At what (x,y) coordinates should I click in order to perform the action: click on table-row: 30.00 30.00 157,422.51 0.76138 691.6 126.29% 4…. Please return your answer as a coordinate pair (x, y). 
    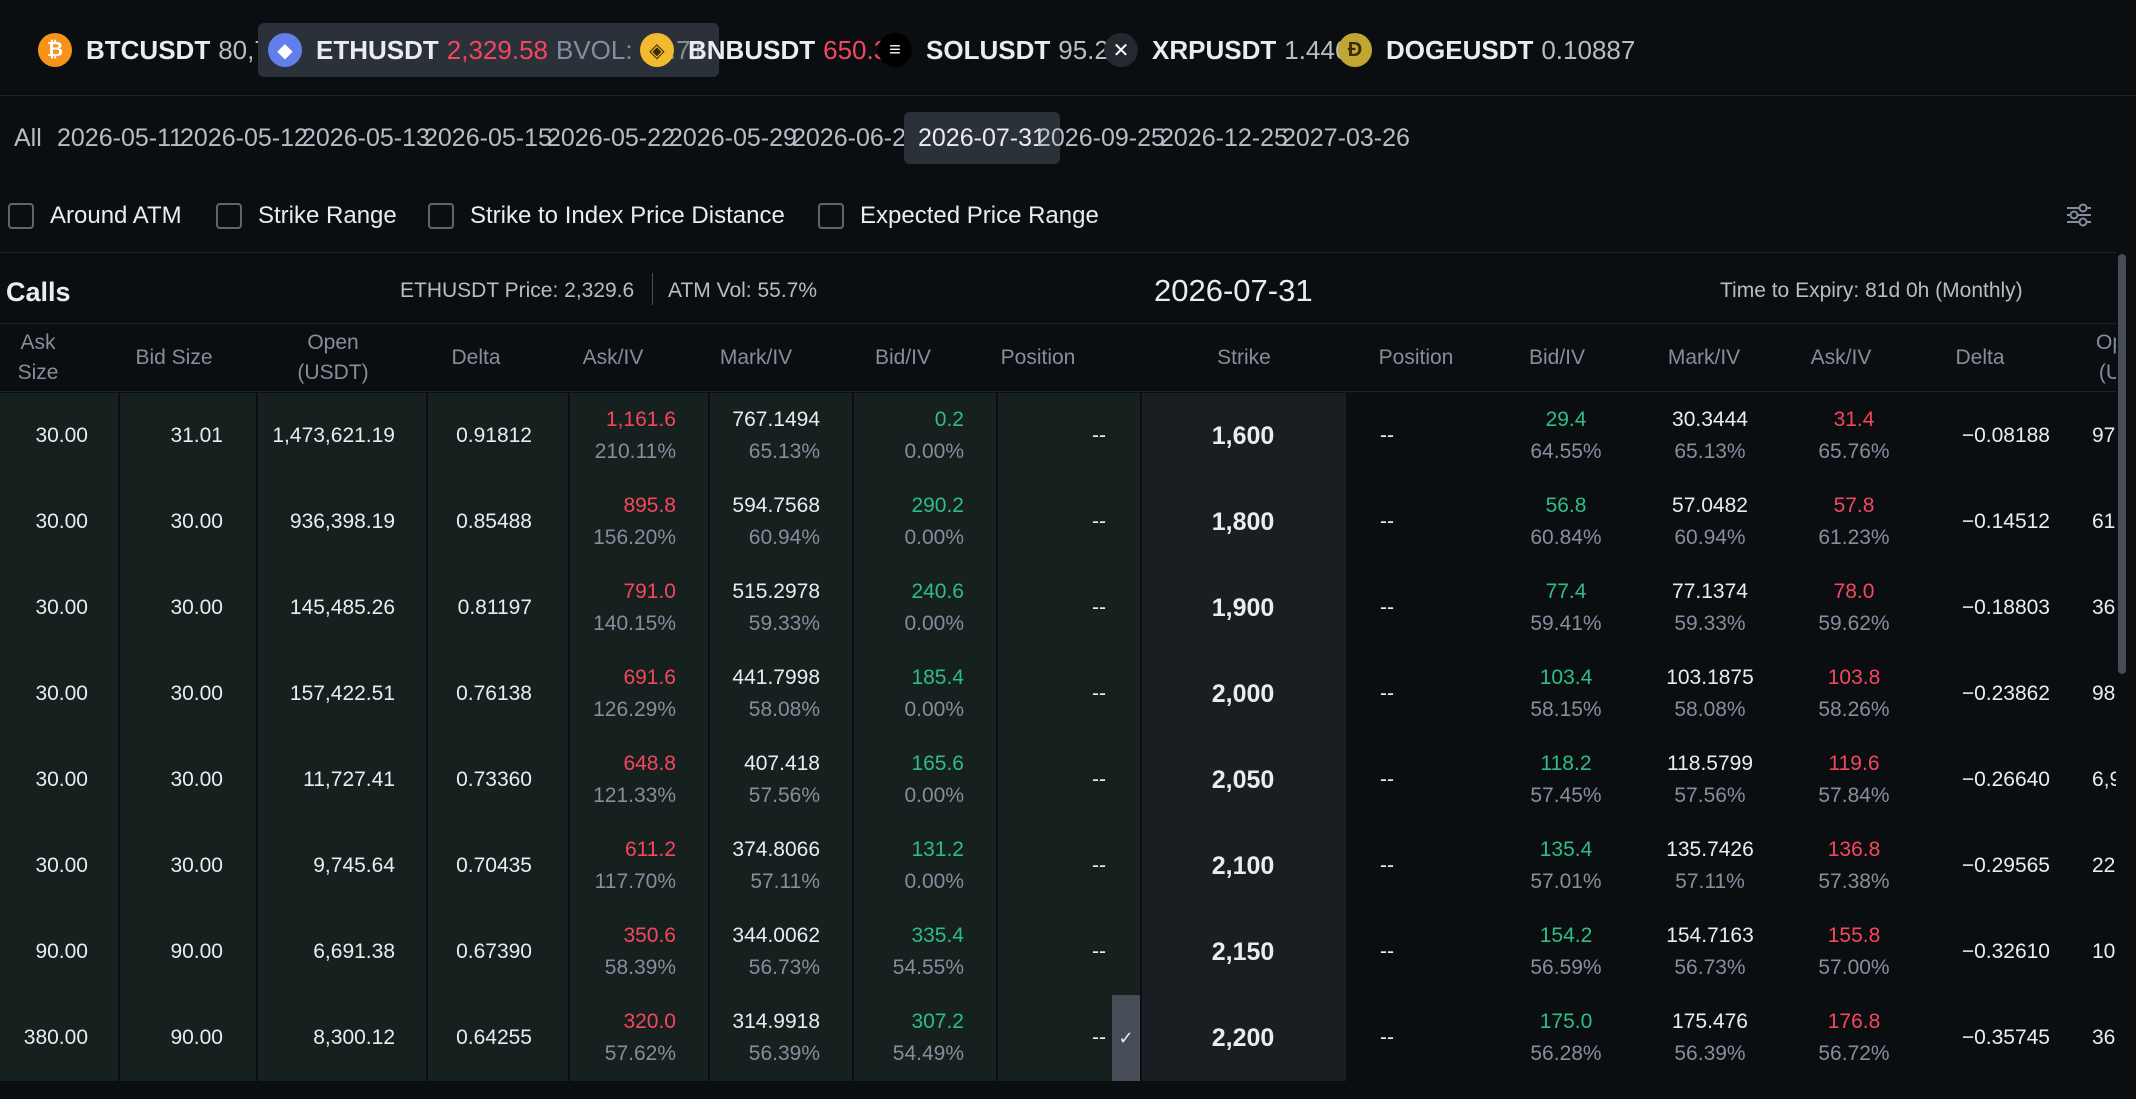
    Looking at the image, I should click on (1058, 694).